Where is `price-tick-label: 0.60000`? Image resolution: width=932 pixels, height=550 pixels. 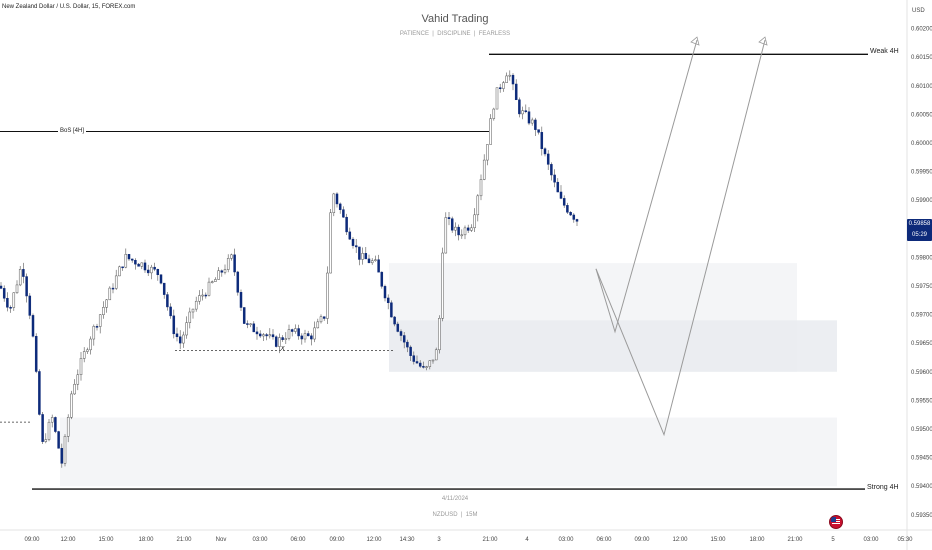
price-tick-label: 0.60000 is located at coordinates (921, 144).